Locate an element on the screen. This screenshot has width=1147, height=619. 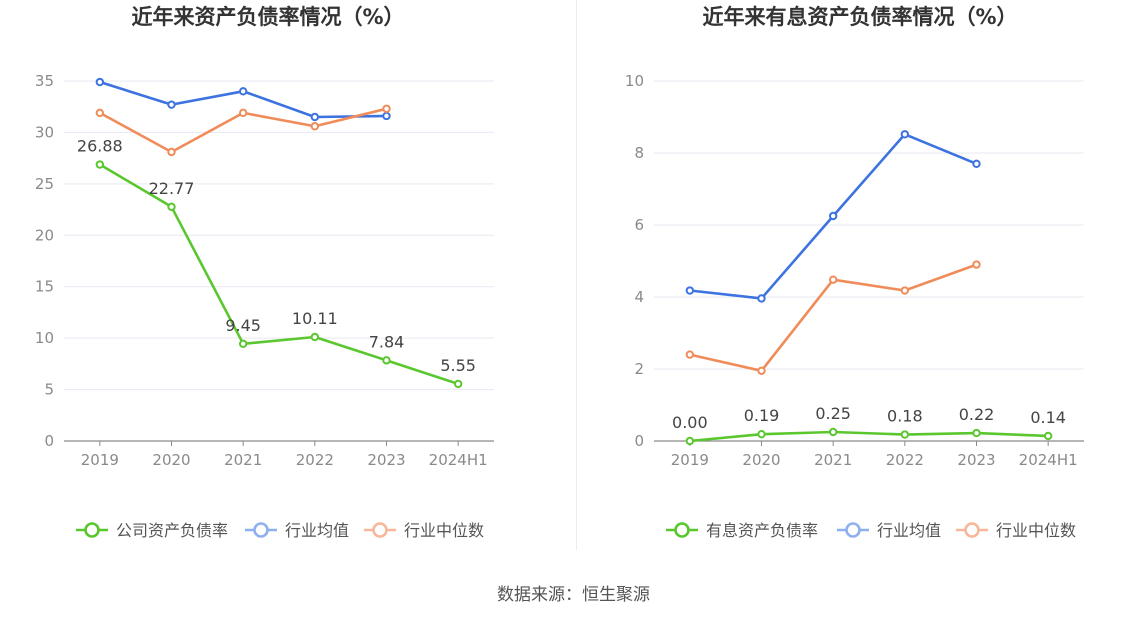
y-tick-label: 2 is located at coordinates (639, 369).